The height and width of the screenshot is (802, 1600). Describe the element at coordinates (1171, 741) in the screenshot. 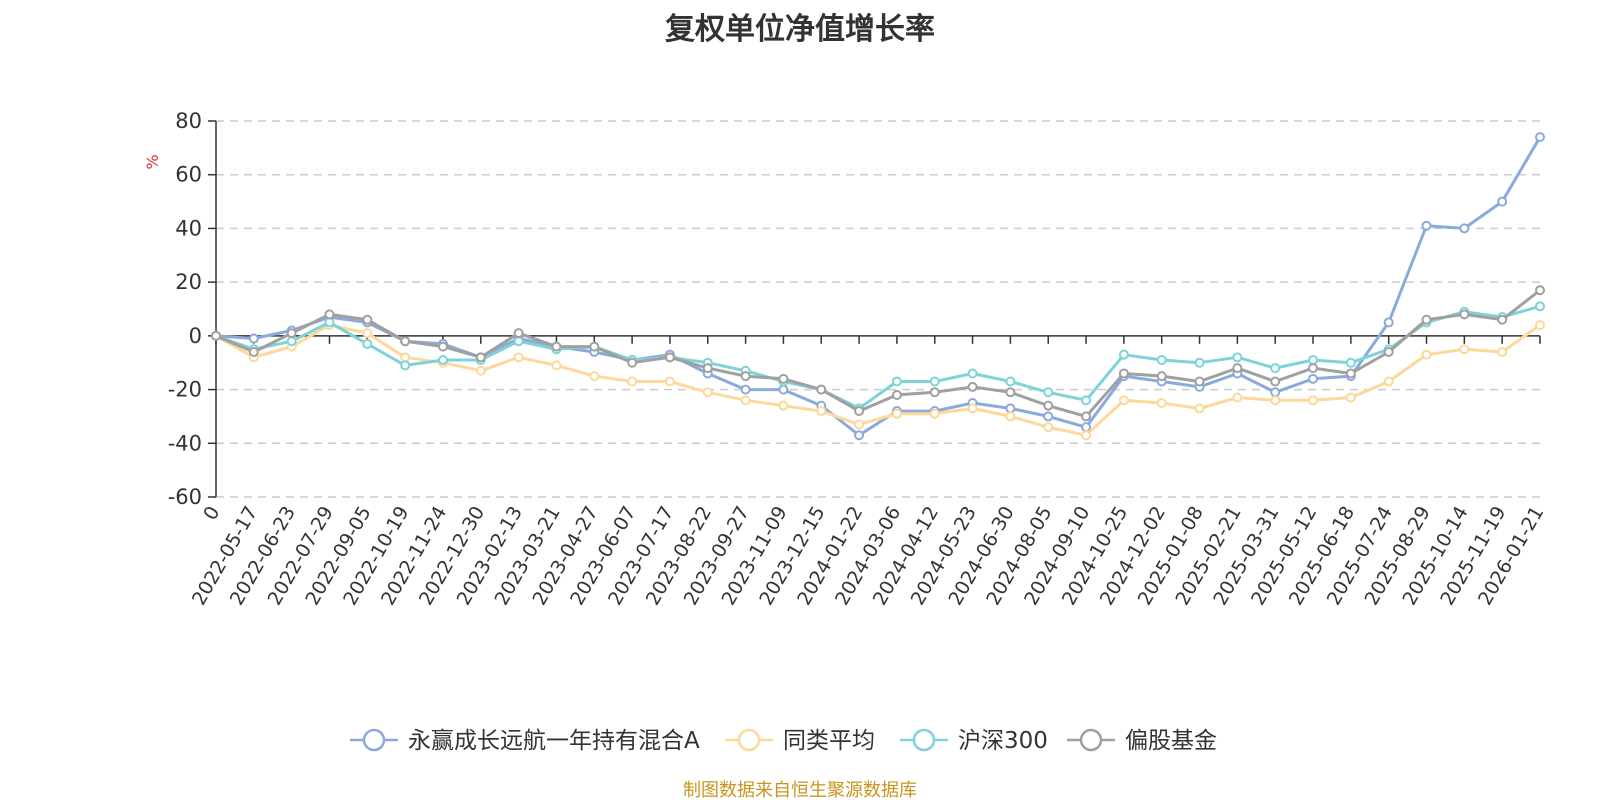

I see `legend-label: 偏股基金` at that location.